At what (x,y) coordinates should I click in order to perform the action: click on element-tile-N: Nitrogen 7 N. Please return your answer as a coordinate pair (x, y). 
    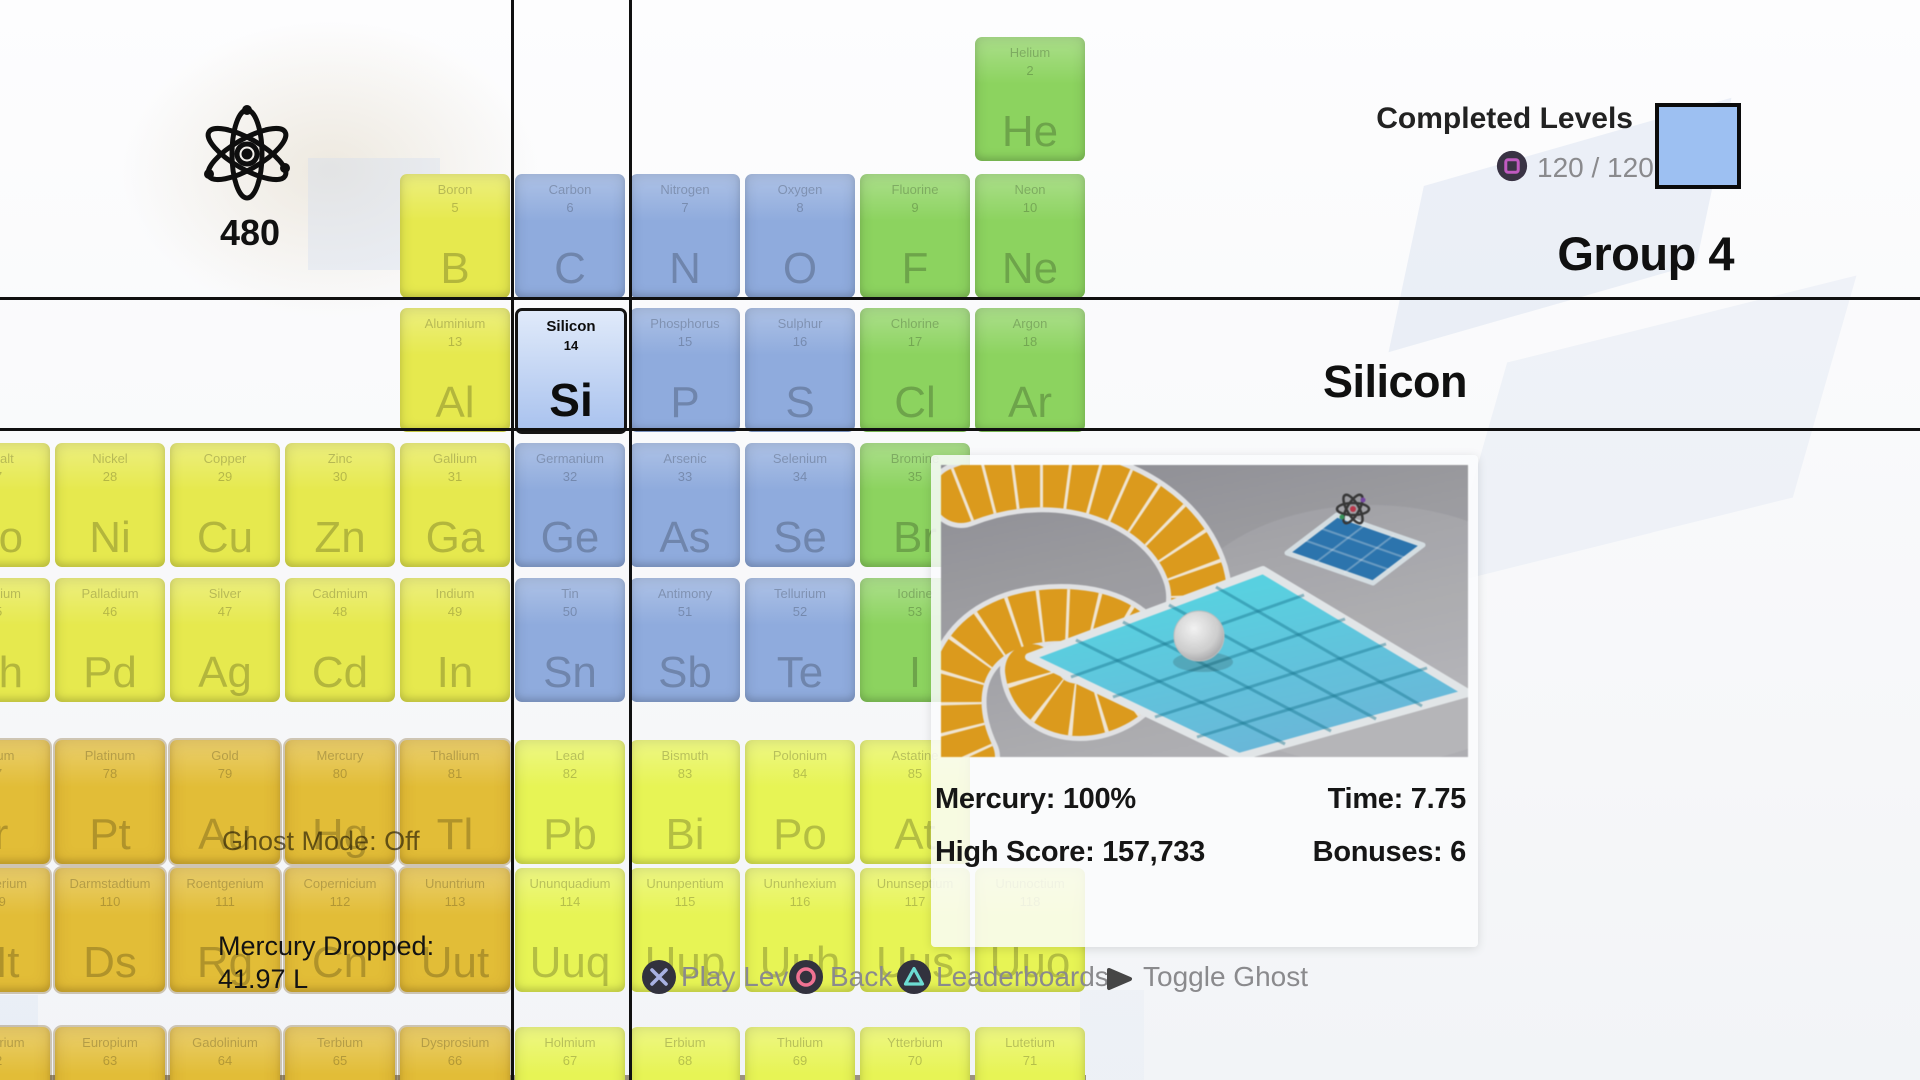
    Looking at the image, I should click on (685, 236).